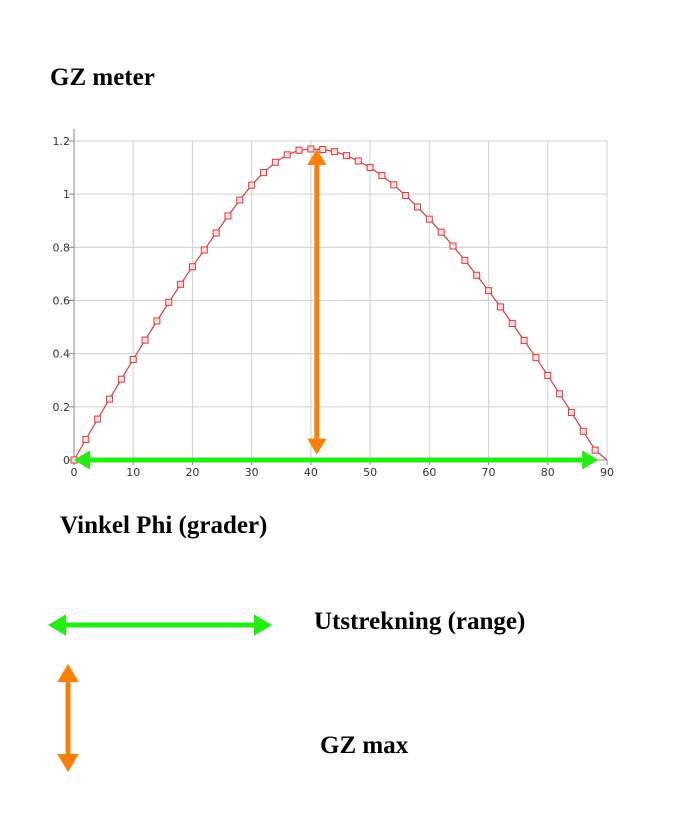  What do you see at coordinates (317, 301) in the screenshot?
I see `gz-max-arrow` at bounding box center [317, 301].